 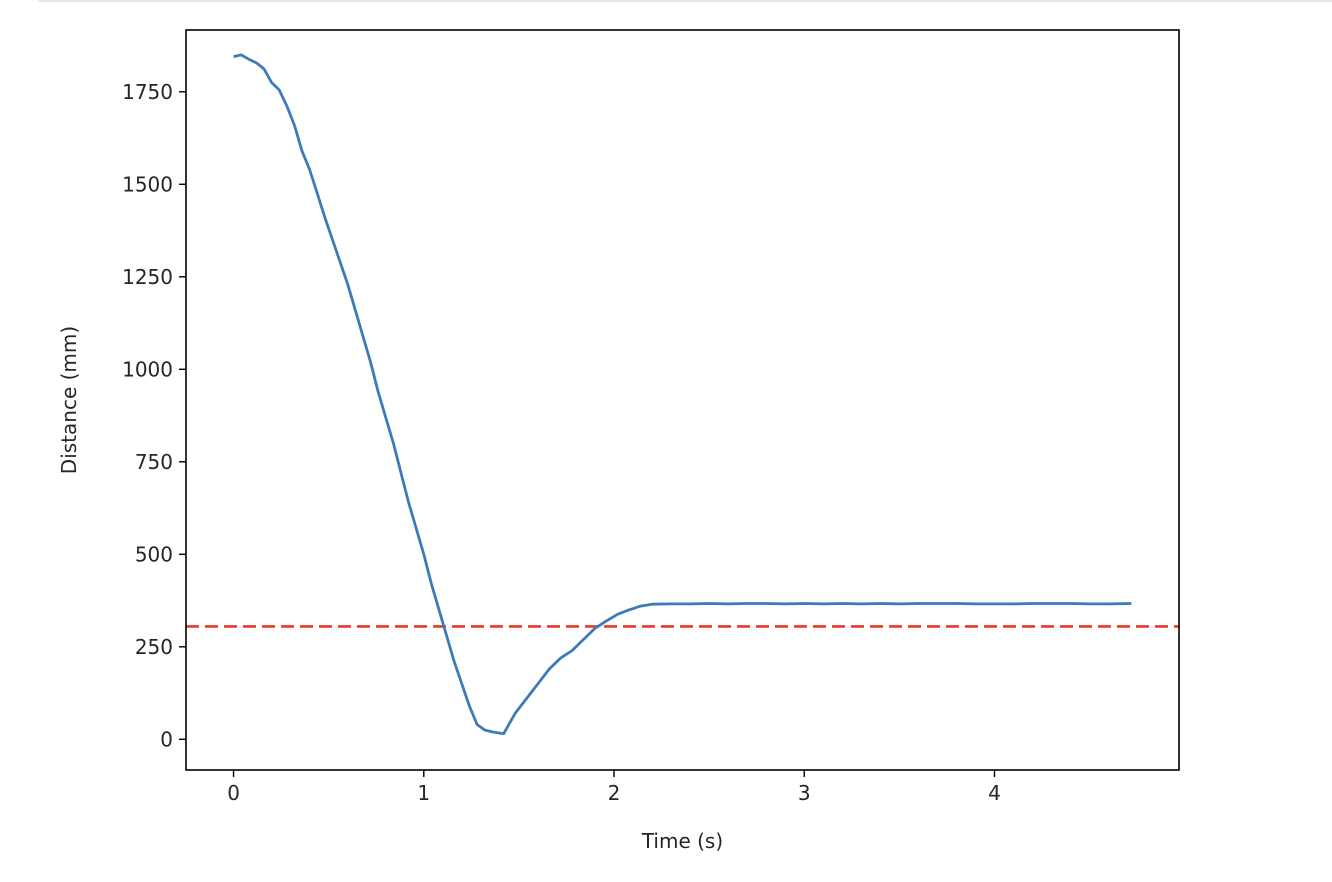 What do you see at coordinates (147, 369) in the screenshot?
I see `y-tick-label: 1000` at bounding box center [147, 369].